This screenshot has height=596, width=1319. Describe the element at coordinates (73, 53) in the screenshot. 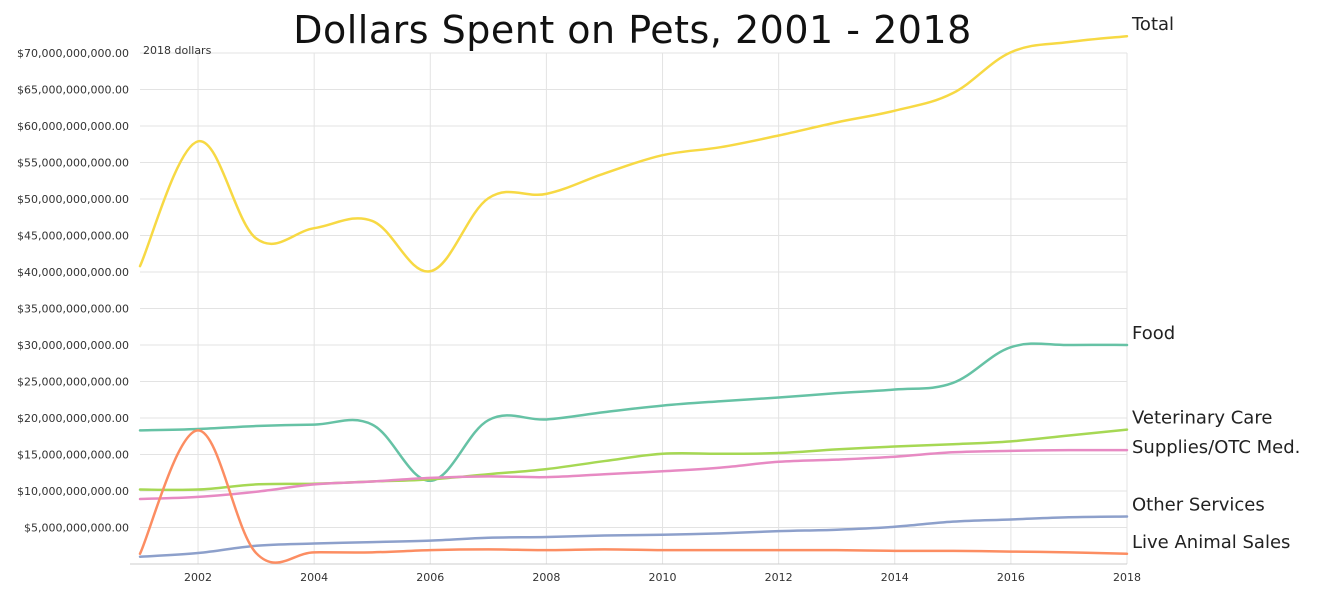

I see `y-tick-label: $70,000,000,000.00` at that location.